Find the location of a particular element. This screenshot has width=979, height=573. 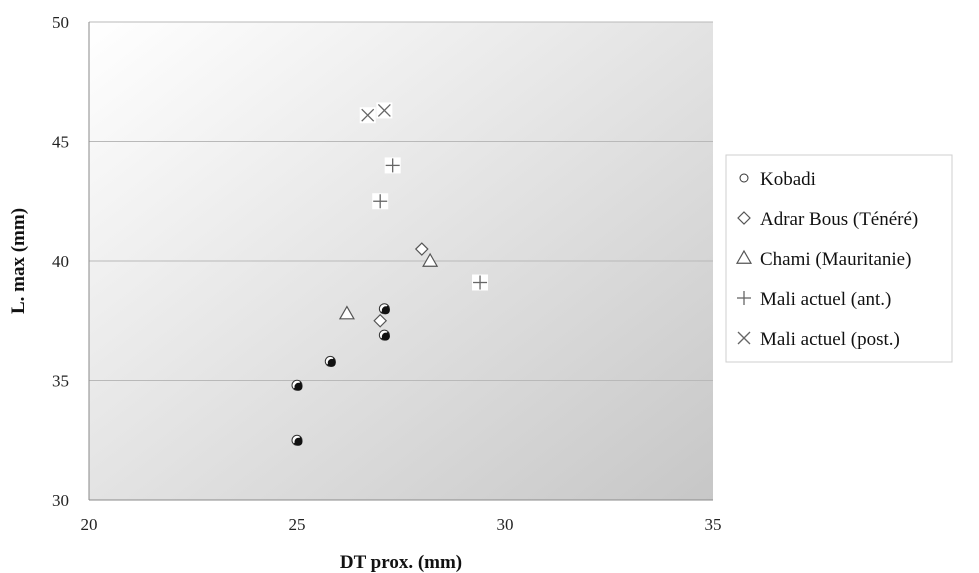

legend-label: Mali actuel (ant.) is located at coordinates (825, 299).